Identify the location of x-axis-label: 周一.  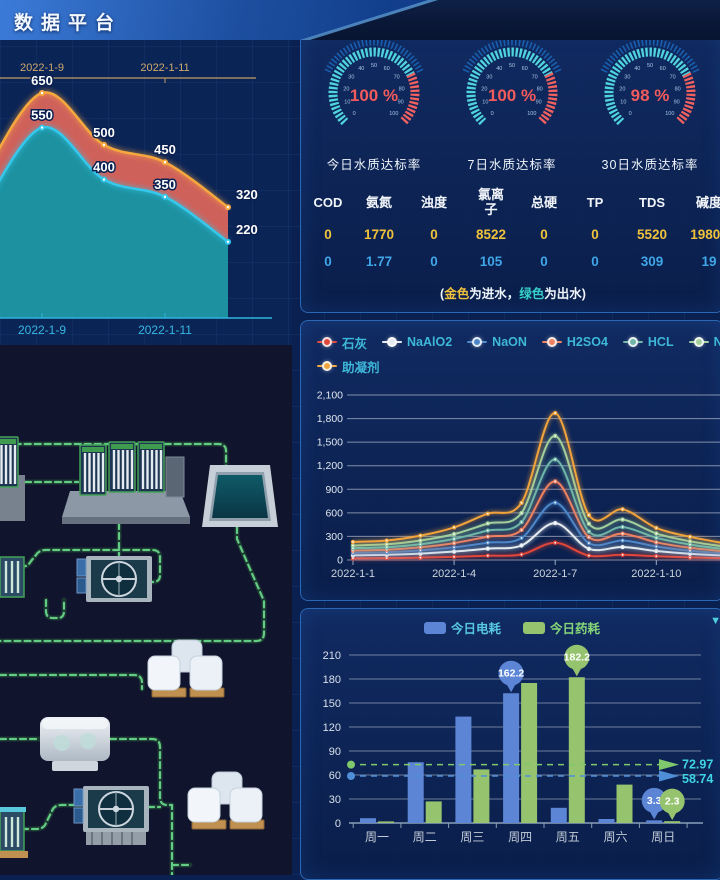
(377, 837).